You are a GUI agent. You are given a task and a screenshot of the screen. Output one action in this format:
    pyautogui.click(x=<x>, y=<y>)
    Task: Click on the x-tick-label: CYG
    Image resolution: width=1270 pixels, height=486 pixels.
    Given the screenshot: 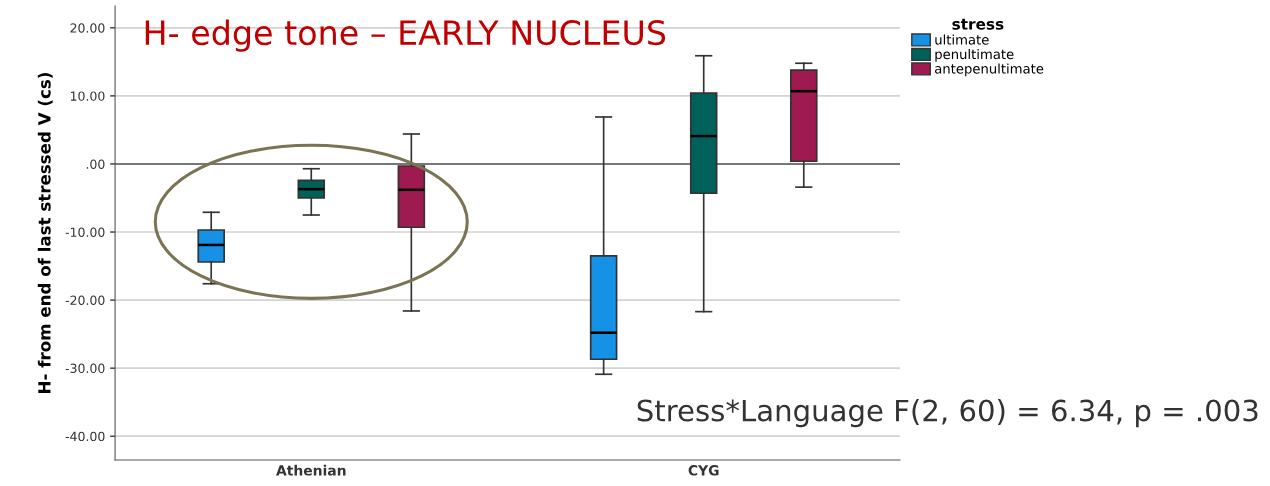 What is the action you would take?
    pyautogui.click(x=703, y=470)
    